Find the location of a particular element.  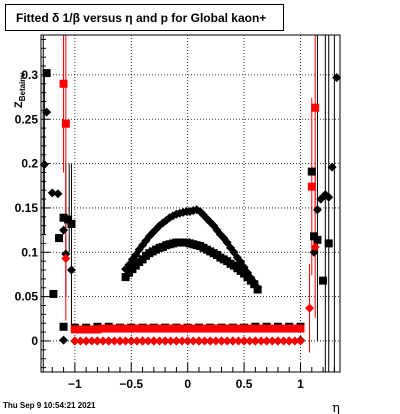

x-tick-label: −1 is located at coordinates (75, 384).